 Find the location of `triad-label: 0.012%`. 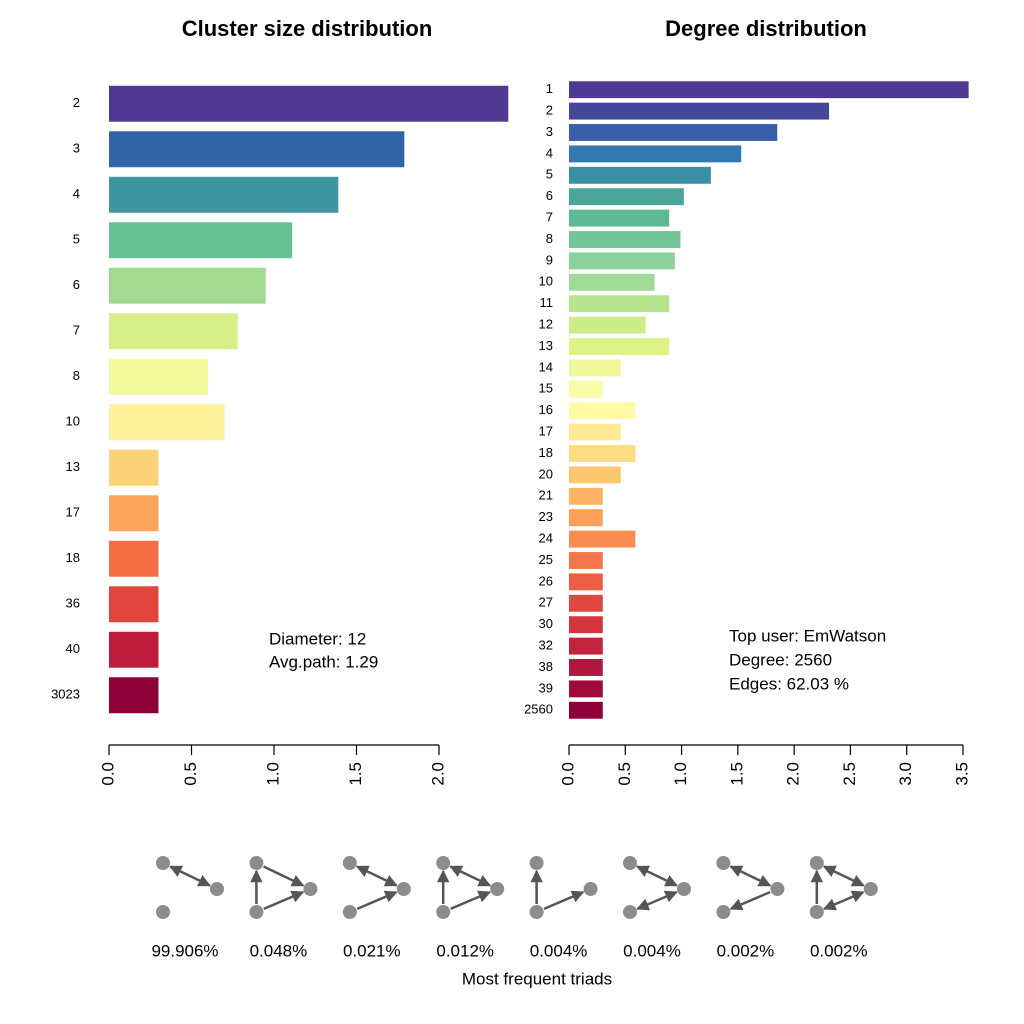

triad-label: 0.012% is located at coordinates (465, 950).